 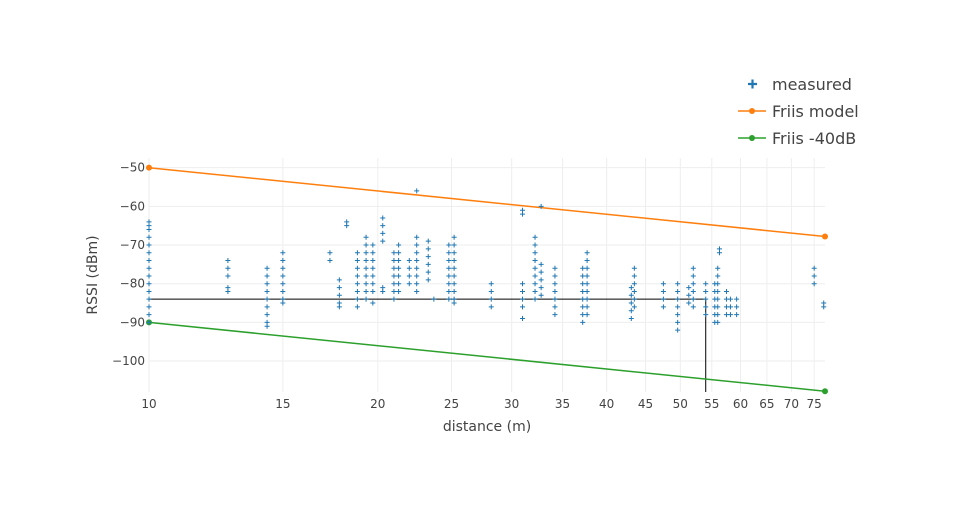 I want to click on legend-item: measured, so click(x=800, y=84).